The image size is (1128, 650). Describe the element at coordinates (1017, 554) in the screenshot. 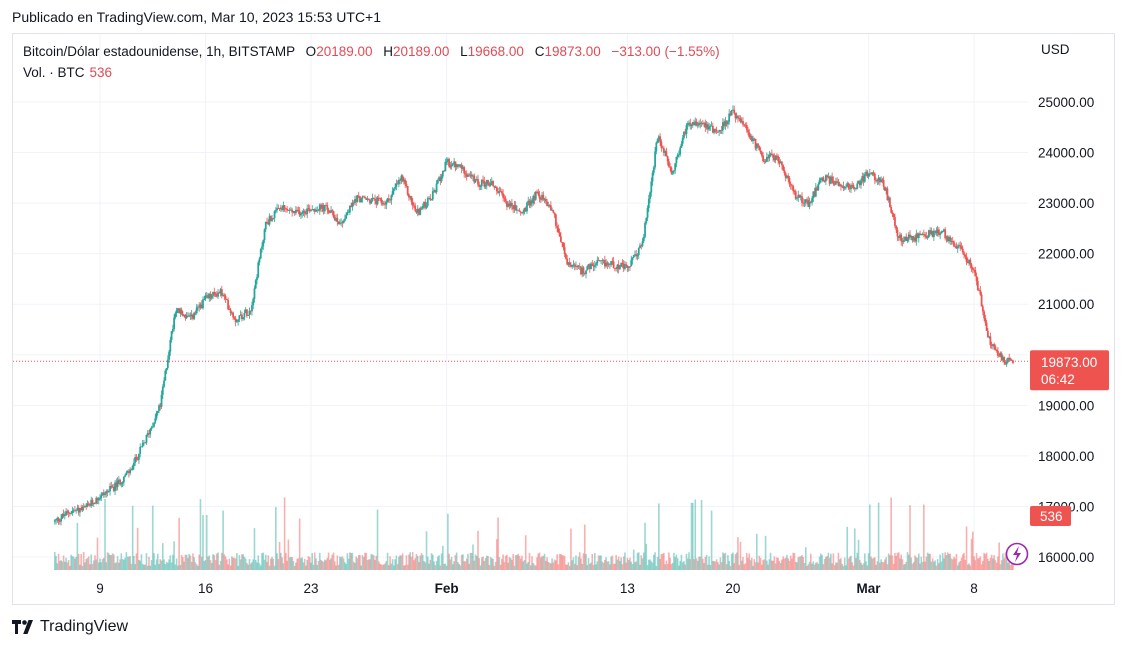

I see `lightning-icon` at that location.